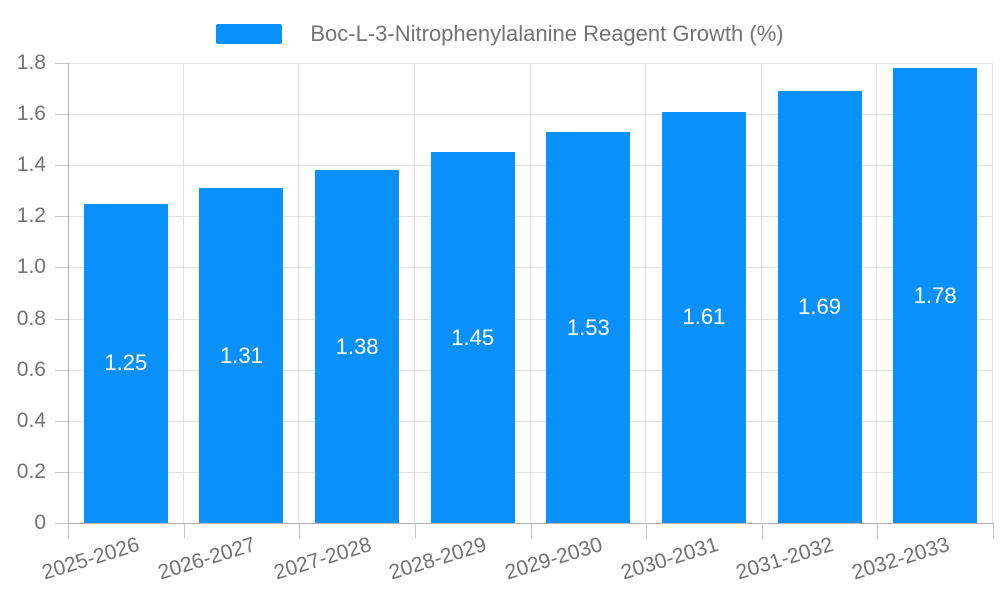 This screenshot has width=1000, height=600. Describe the element at coordinates (31, 114) in the screenshot. I see `y-tick-label: 1.6` at that location.